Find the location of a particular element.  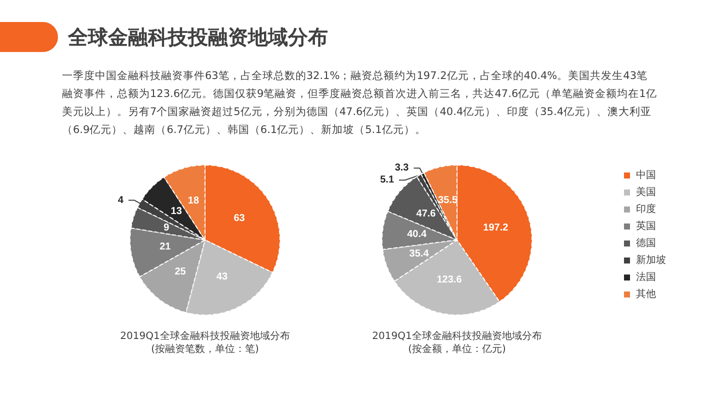

legend-label: 其他 is located at coordinates (646, 294).